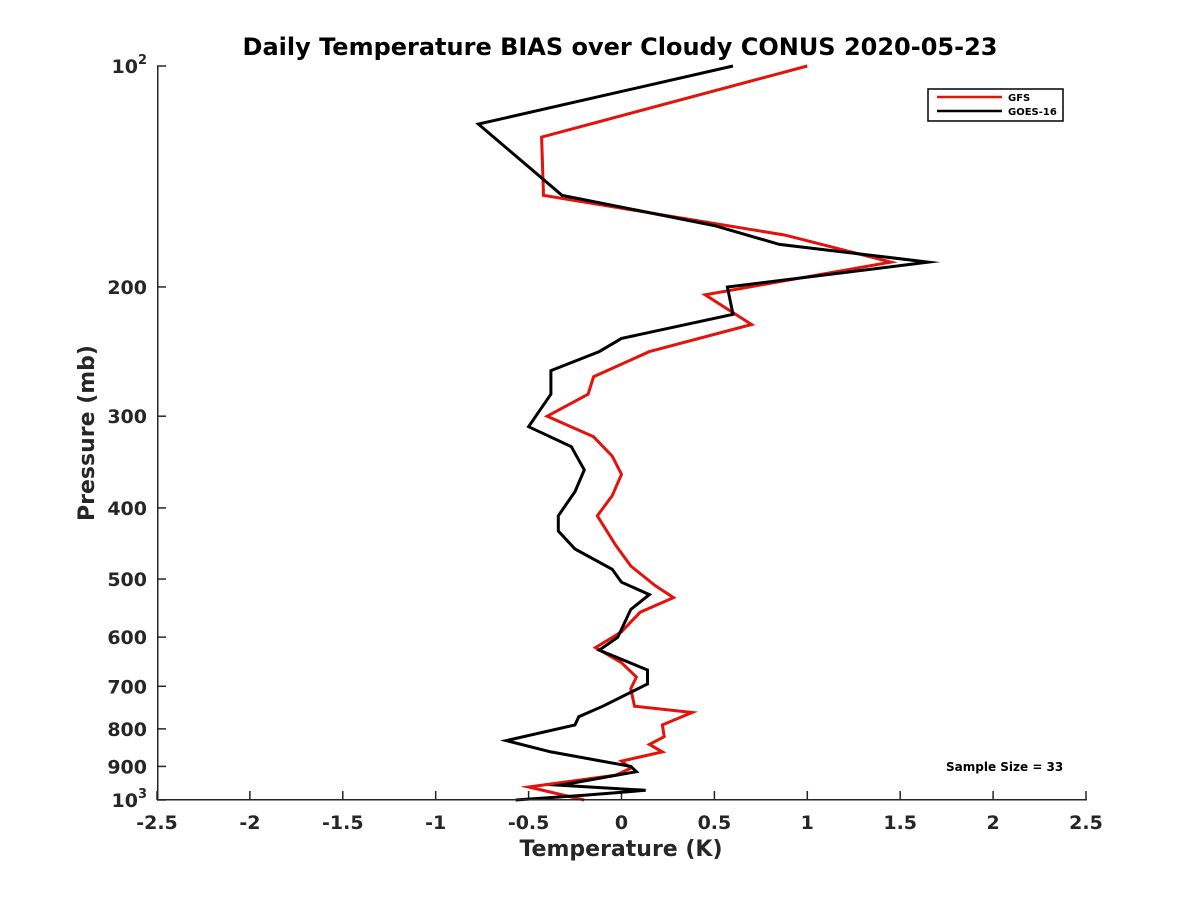  I want to click on legend-label-gfs: GFS, so click(1019, 98).